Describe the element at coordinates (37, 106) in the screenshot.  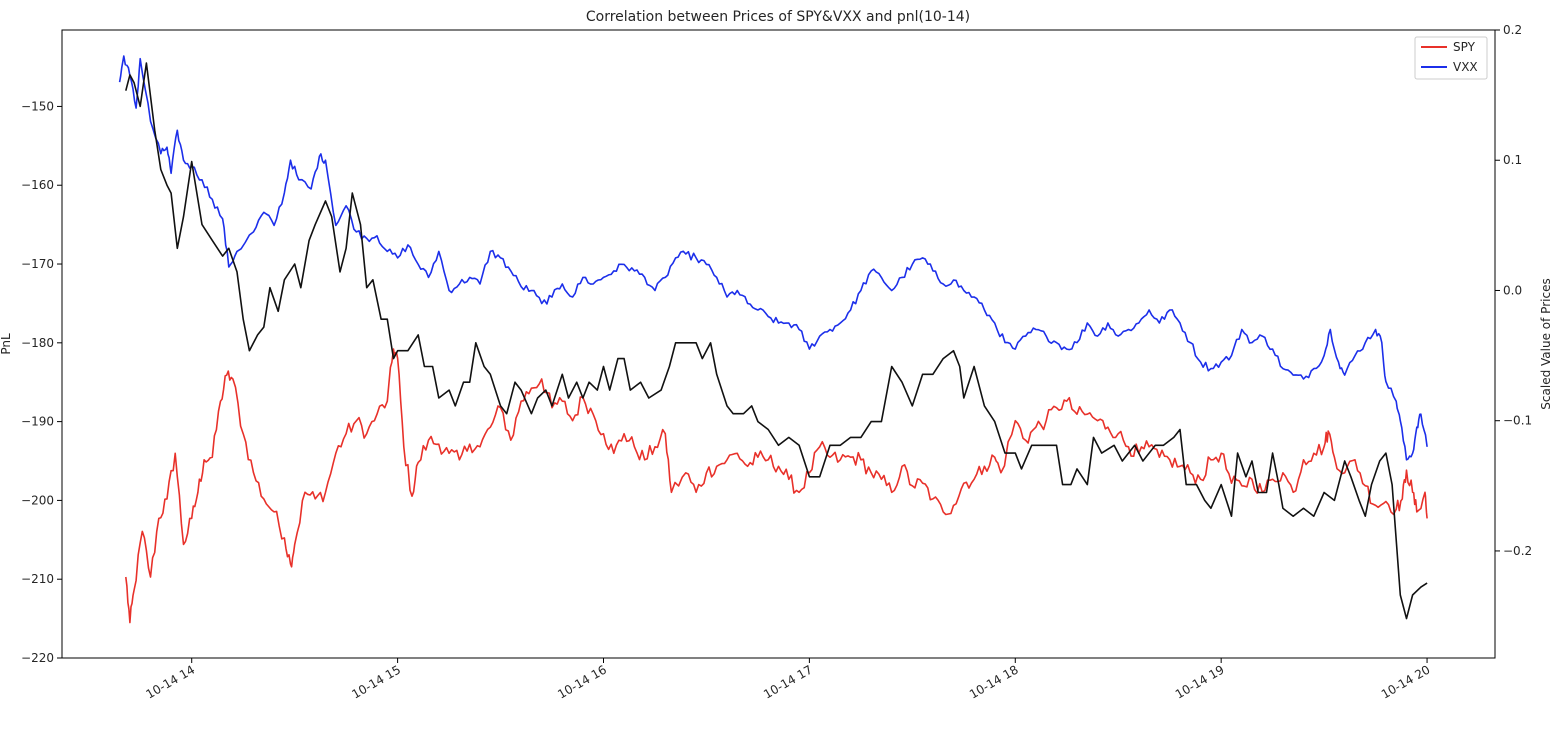
I see `left-y-tick-label: −150` at that location.